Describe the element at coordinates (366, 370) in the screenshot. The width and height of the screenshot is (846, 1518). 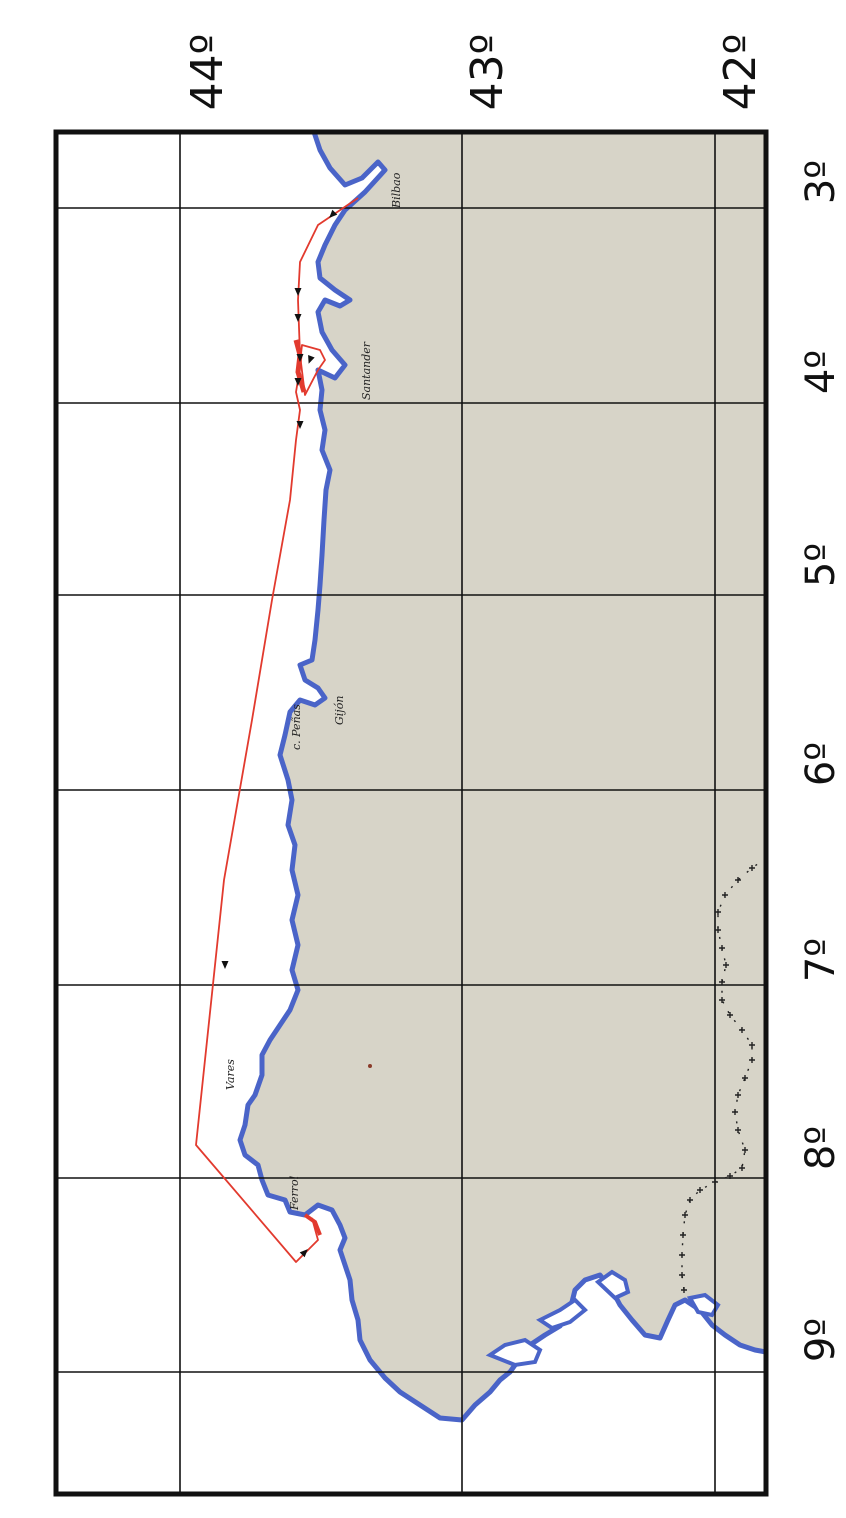
I see `place-santander: Santander` at that location.